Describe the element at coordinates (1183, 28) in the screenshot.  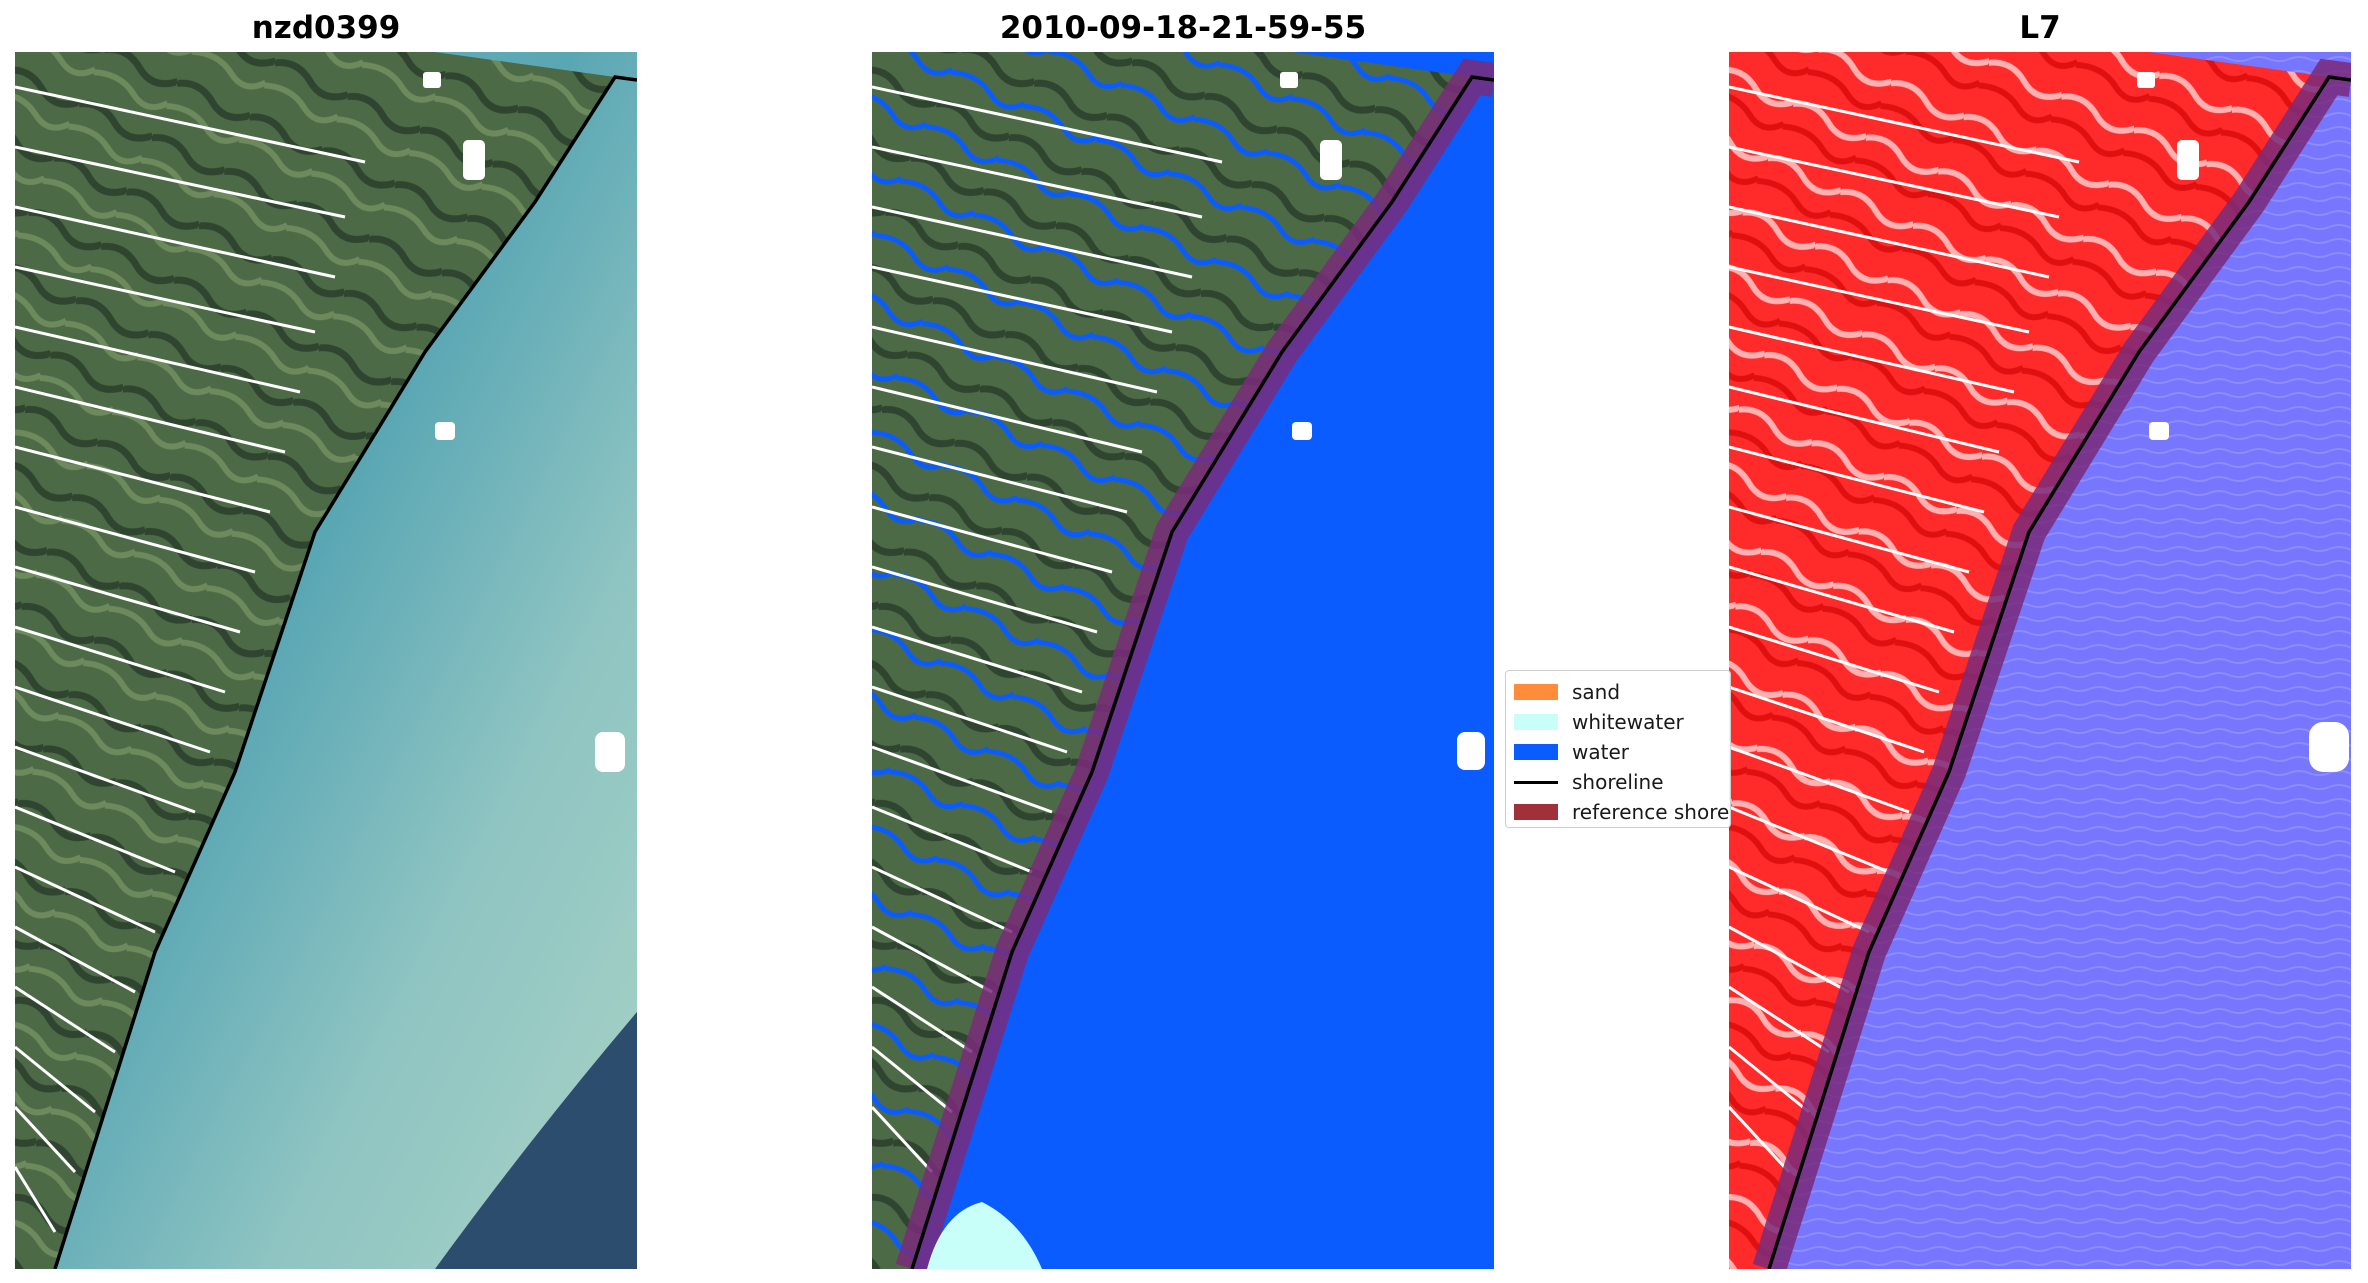
I see `panel-title-date: 2010-09-18-21-59-55` at that location.